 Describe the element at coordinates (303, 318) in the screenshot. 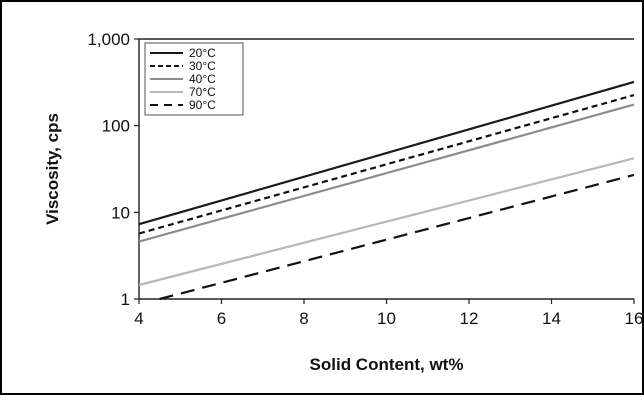

I see `x-tick-label: 8` at that location.